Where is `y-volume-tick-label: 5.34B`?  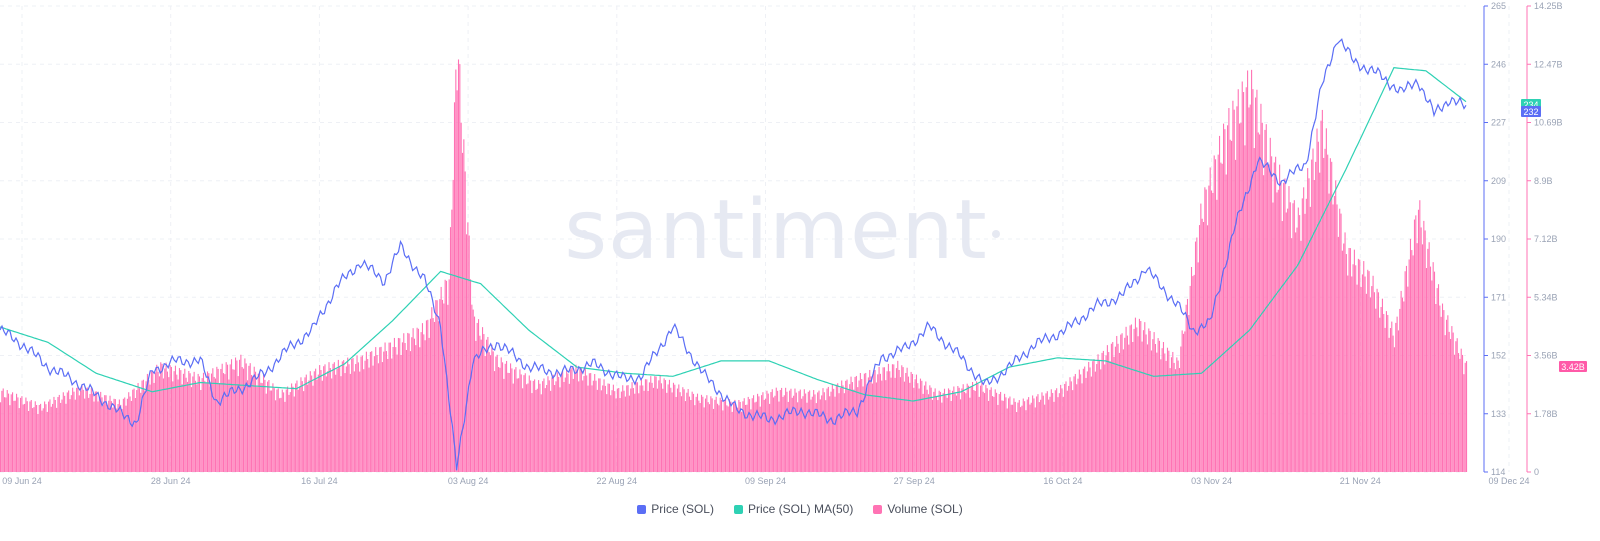
y-volume-tick-label: 5.34B is located at coordinates (1546, 297).